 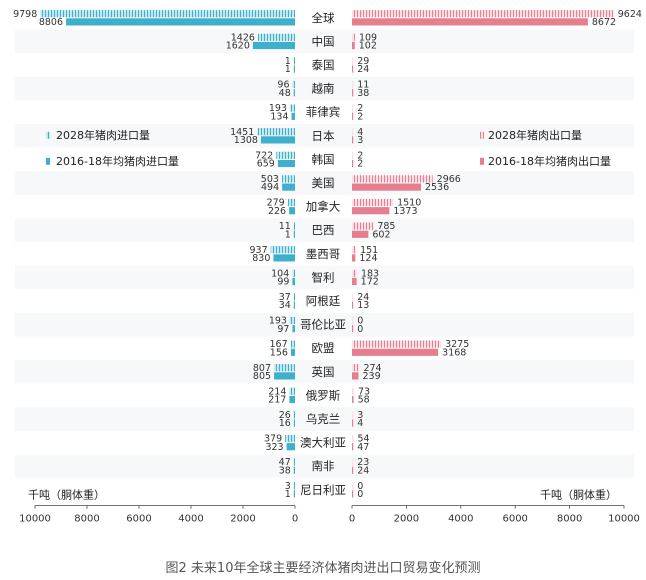 I want to click on unit-label-left: 千吨（胴体重）, so click(x=66, y=495).